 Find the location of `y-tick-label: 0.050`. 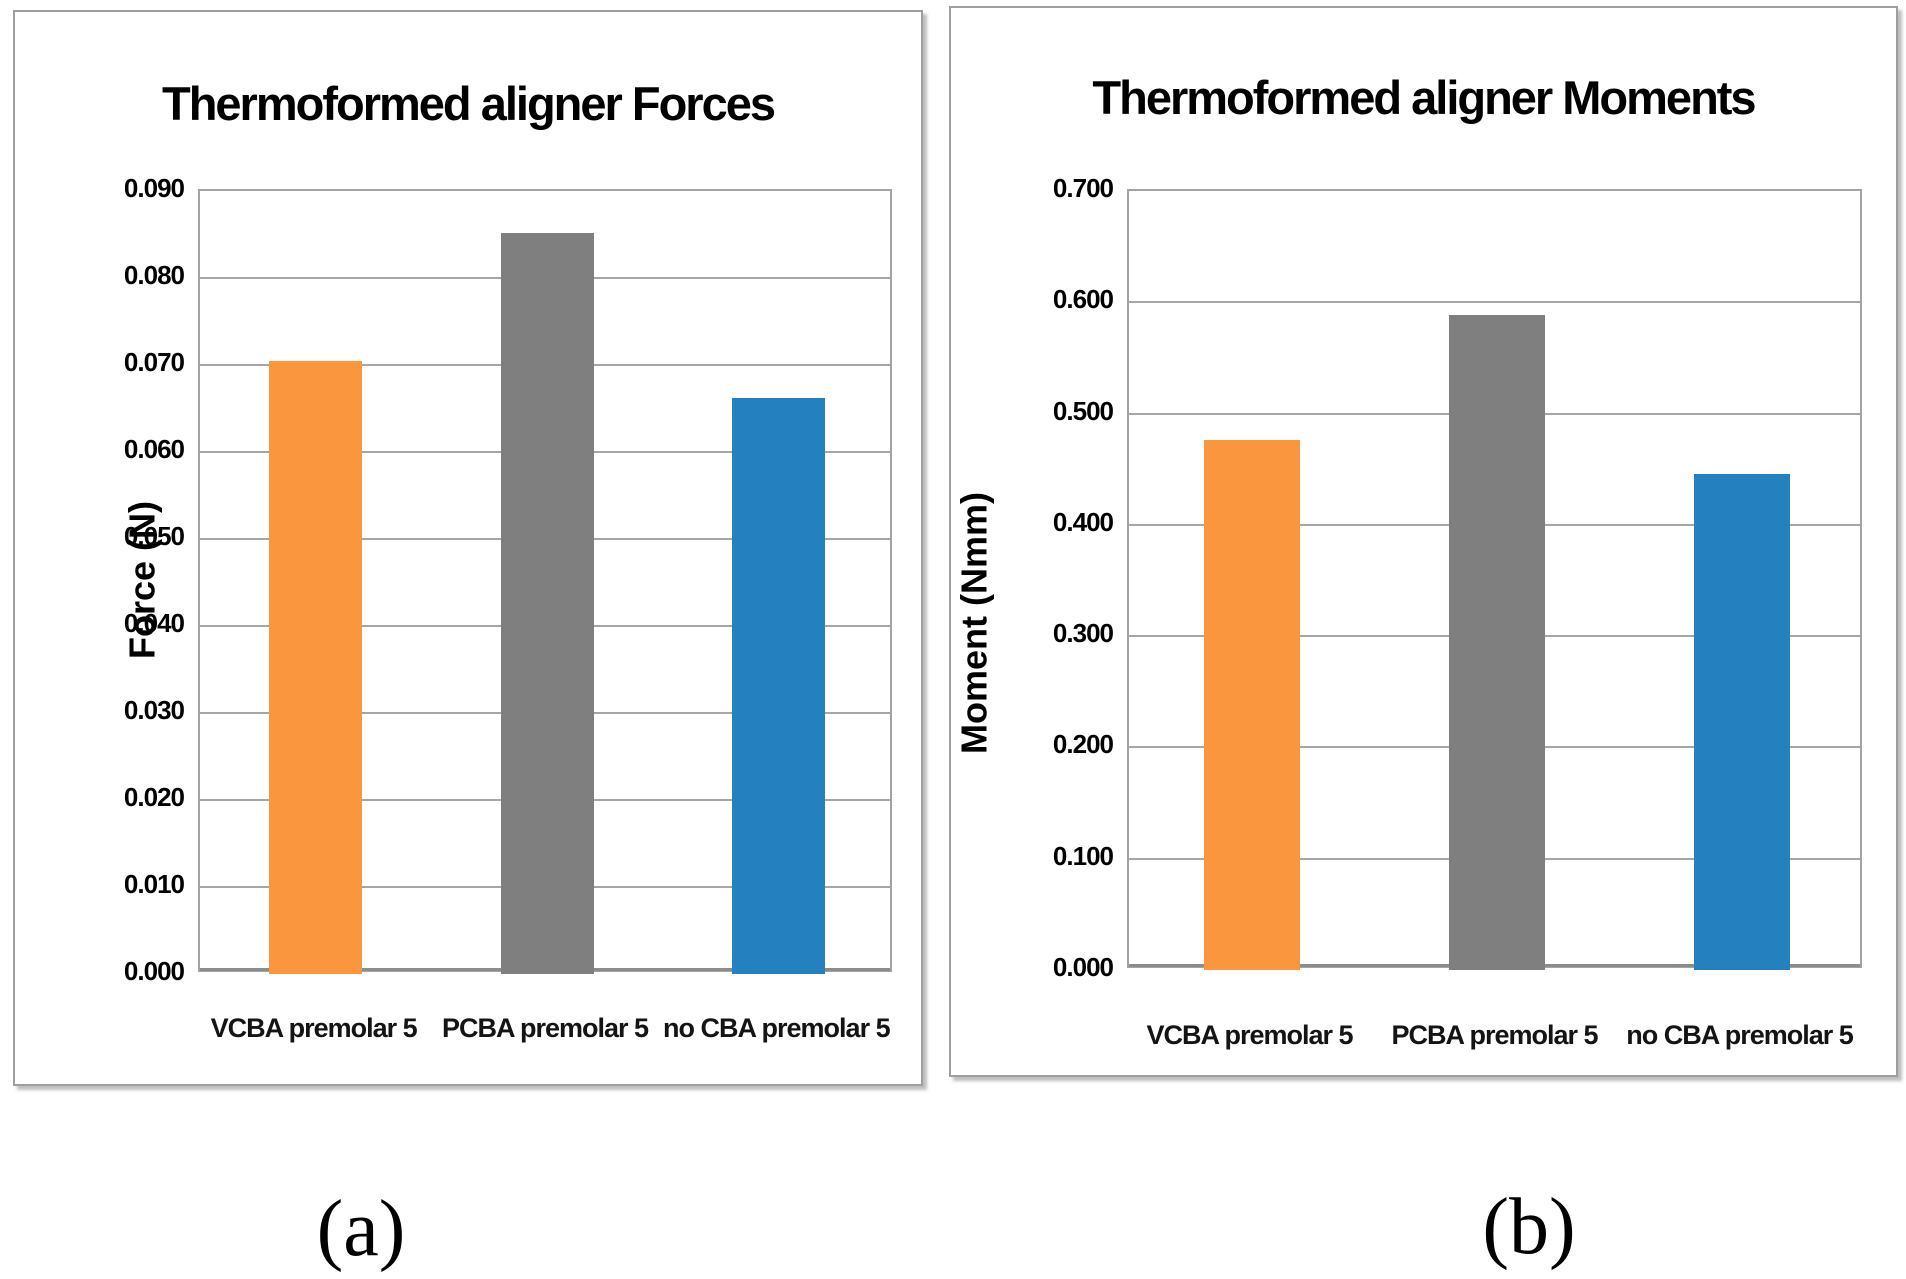

y-tick-label: 0.050 is located at coordinates (154, 536).